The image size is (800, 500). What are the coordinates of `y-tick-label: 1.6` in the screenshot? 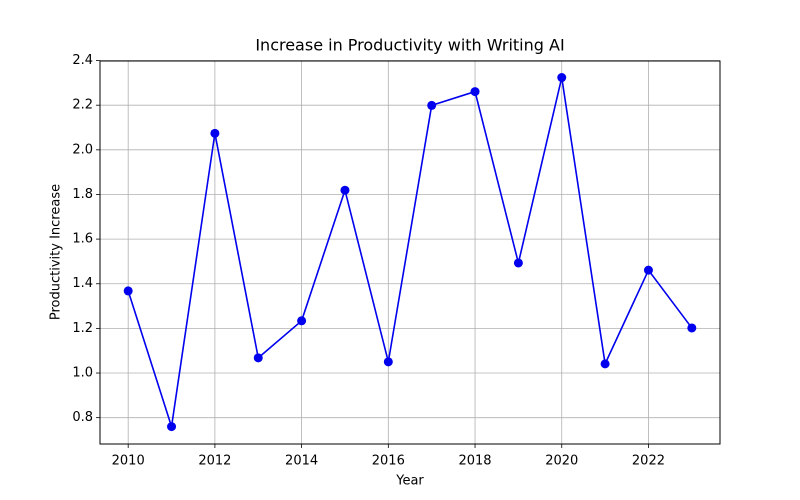 It's located at (82, 239).